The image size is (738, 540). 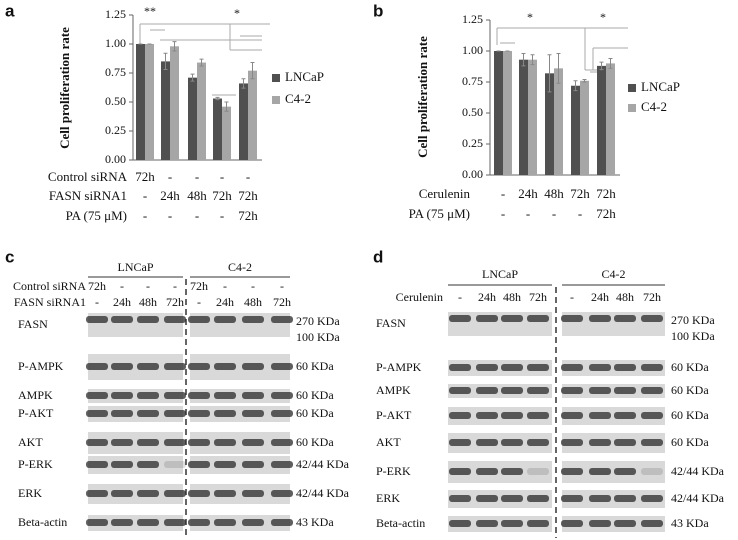 What do you see at coordinates (528, 193) in the screenshot?
I see `condition-cell: 24h` at bounding box center [528, 193].